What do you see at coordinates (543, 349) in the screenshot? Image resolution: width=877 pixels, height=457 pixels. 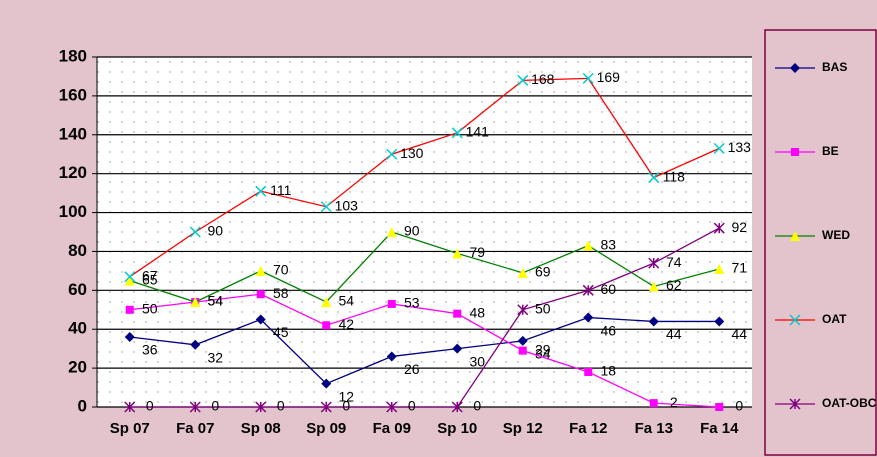 I see `data-label: 29` at bounding box center [543, 349].